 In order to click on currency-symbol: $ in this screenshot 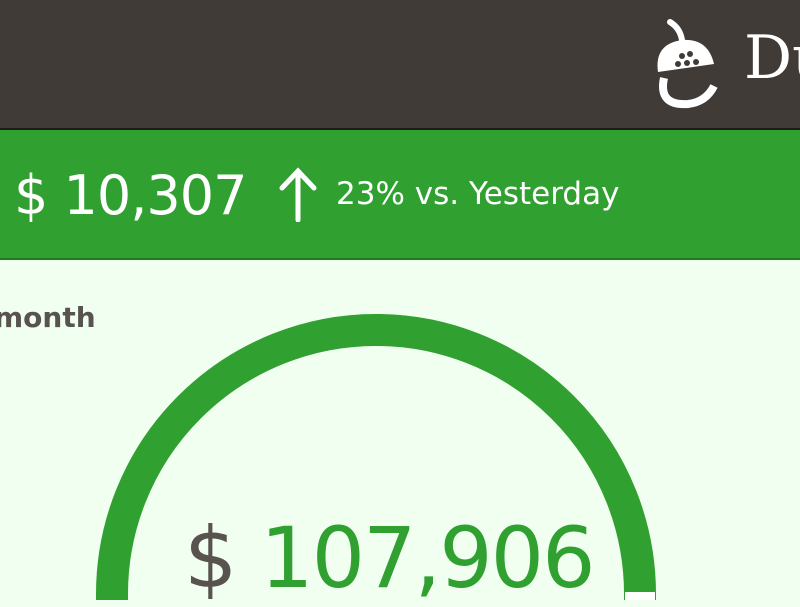, I will do `click(210, 558)`.